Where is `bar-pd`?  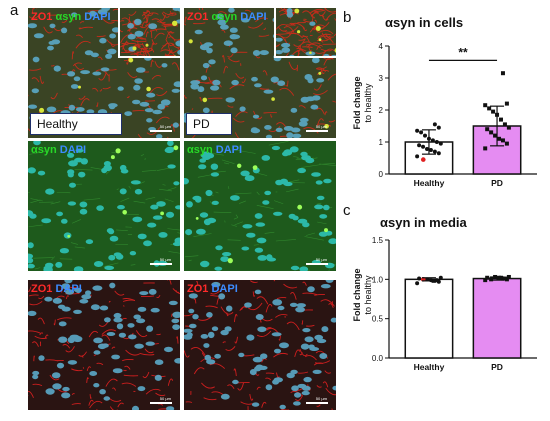 bar-pd is located at coordinates (497, 318).